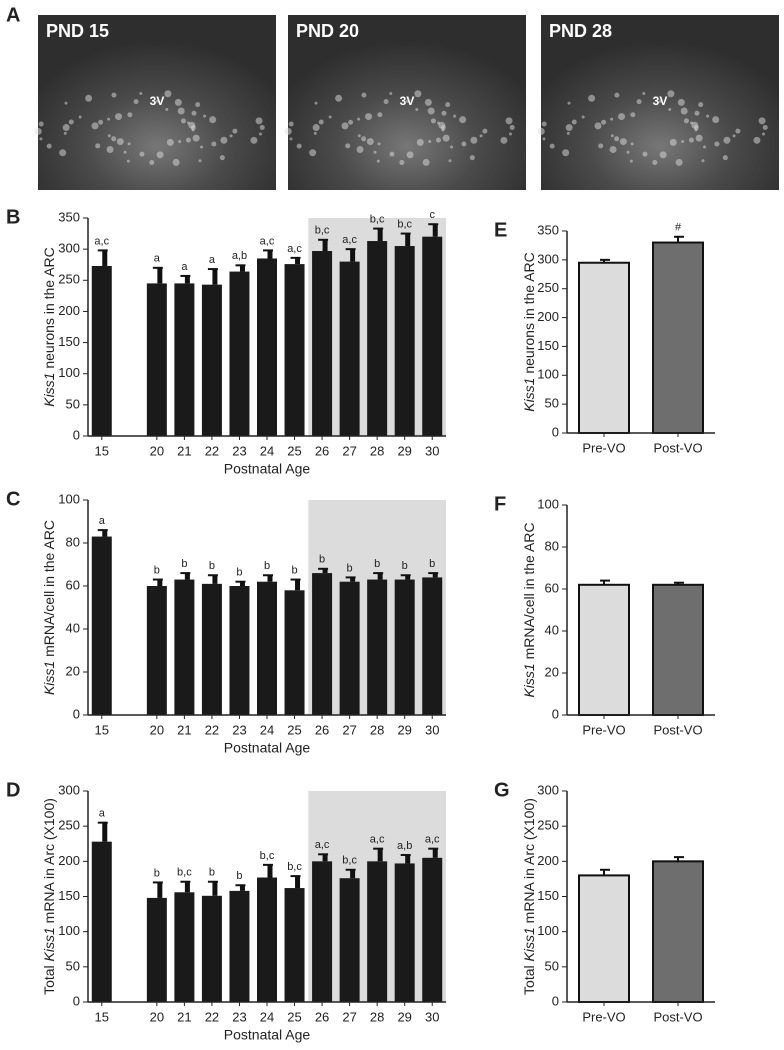  I want to click on image-label: PND 28, so click(580, 31).